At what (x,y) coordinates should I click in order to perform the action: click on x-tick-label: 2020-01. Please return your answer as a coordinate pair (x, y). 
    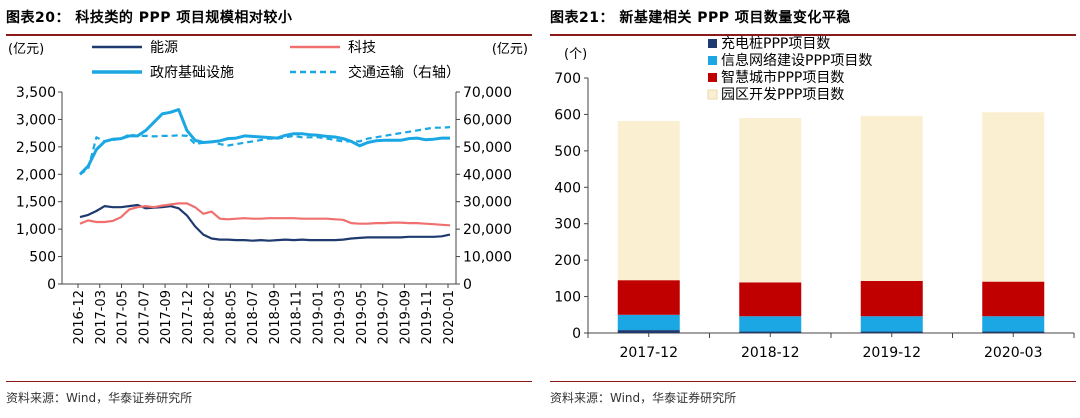
    Looking at the image, I should click on (449, 317).